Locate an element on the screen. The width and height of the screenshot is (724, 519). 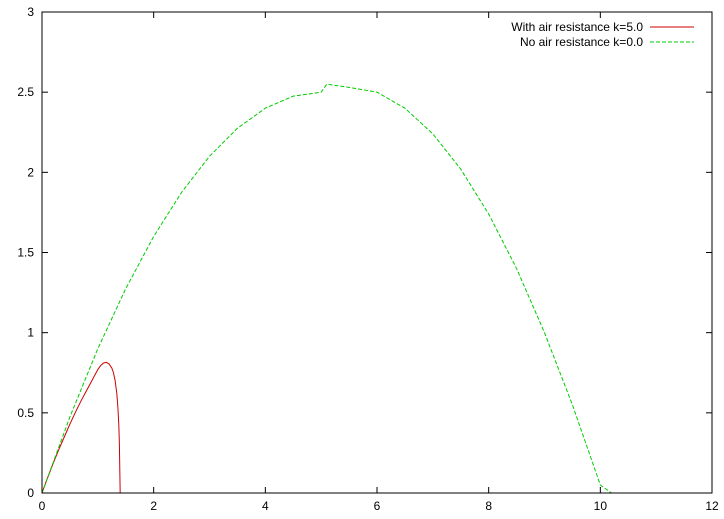
legend-label: With air resistance k=5.0 is located at coordinates (577, 27).